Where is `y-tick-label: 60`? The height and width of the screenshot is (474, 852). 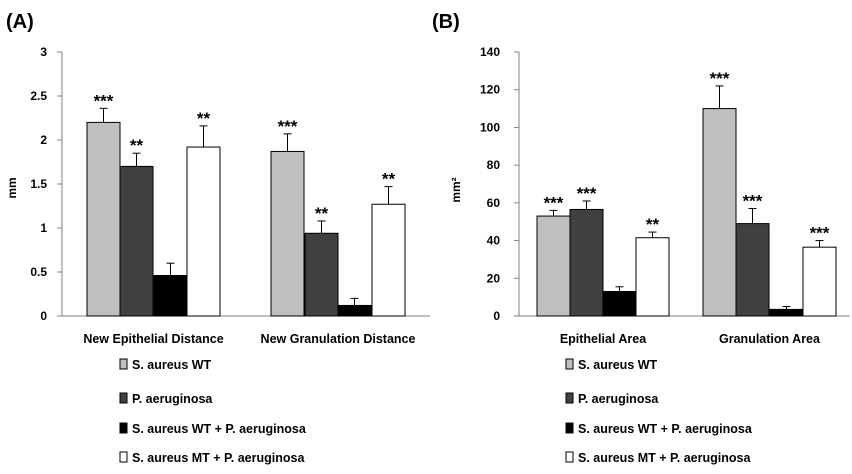 y-tick-label: 60 is located at coordinates (494, 203).